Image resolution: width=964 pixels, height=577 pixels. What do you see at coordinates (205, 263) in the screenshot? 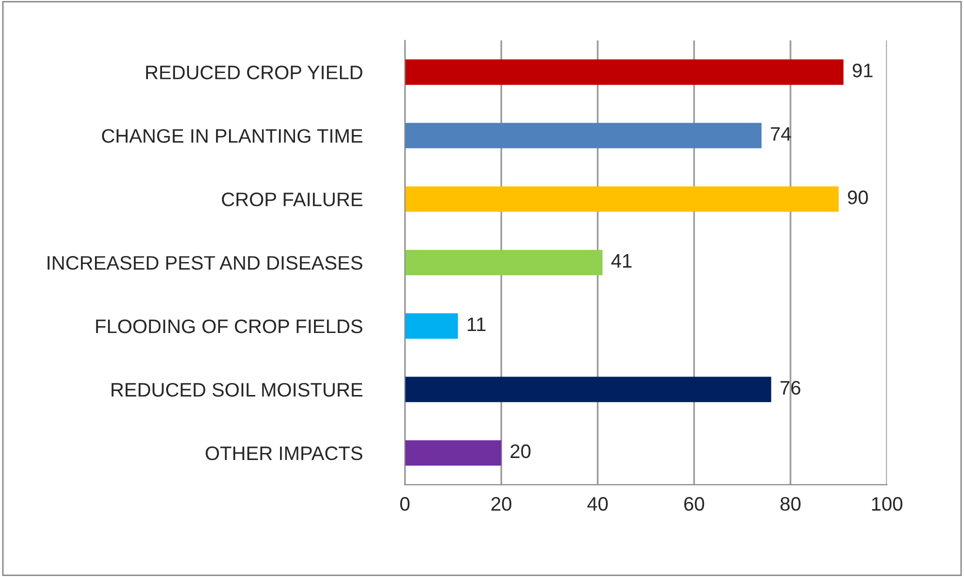
I see `y-tick-label: INCREASED PEST AND DISEASES` at bounding box center [205, 263].